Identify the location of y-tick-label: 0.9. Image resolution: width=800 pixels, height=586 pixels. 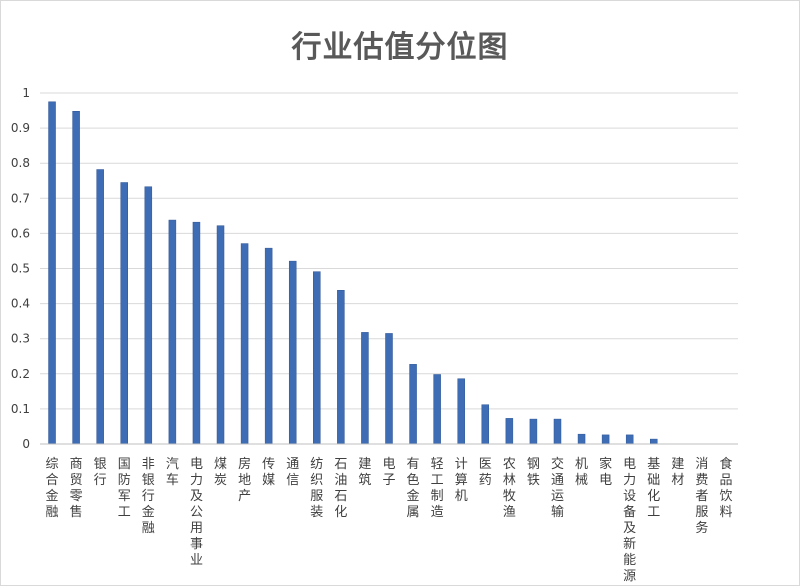
(20, 128).